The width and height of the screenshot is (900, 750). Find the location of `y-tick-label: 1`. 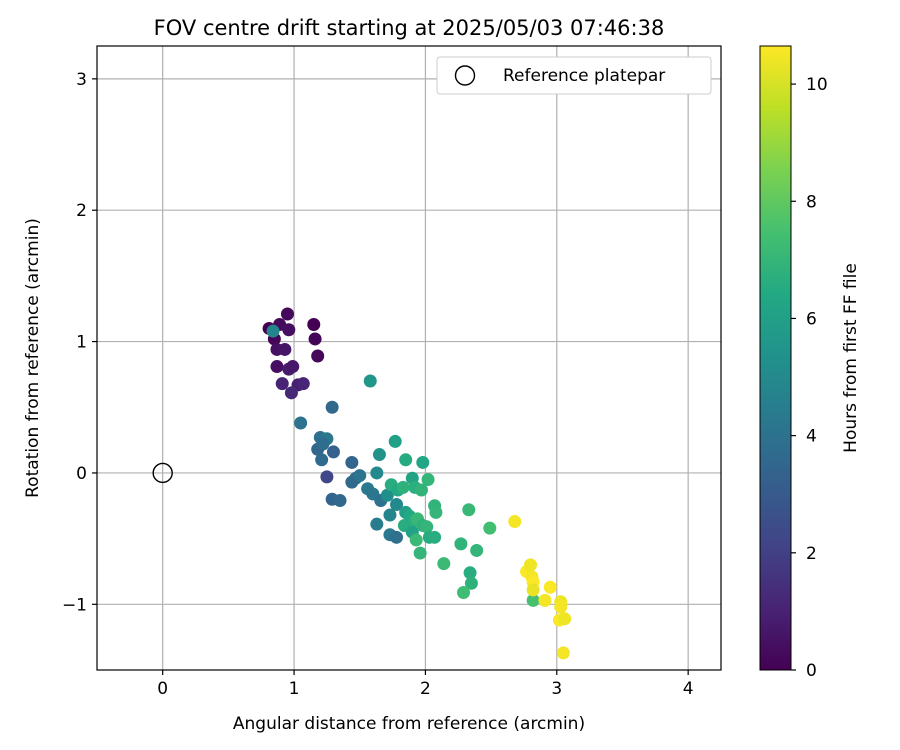

y-tick-label: 1 is located at coordinates (81, 343).